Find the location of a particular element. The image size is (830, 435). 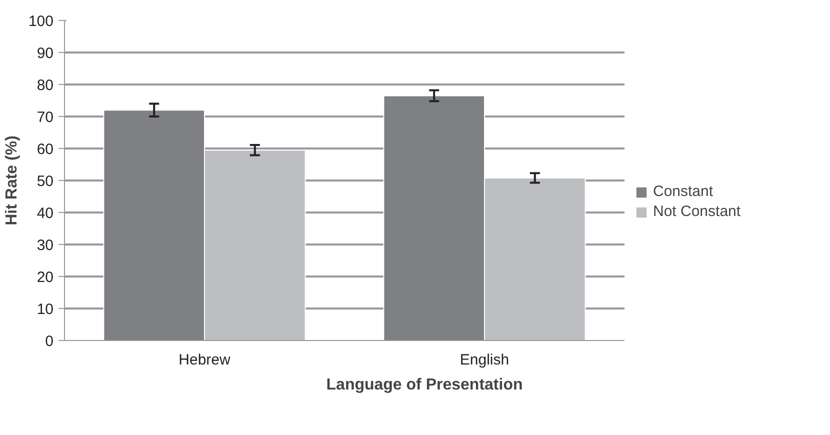

y-tick-label: 50 is located at coordinates (45, 181).